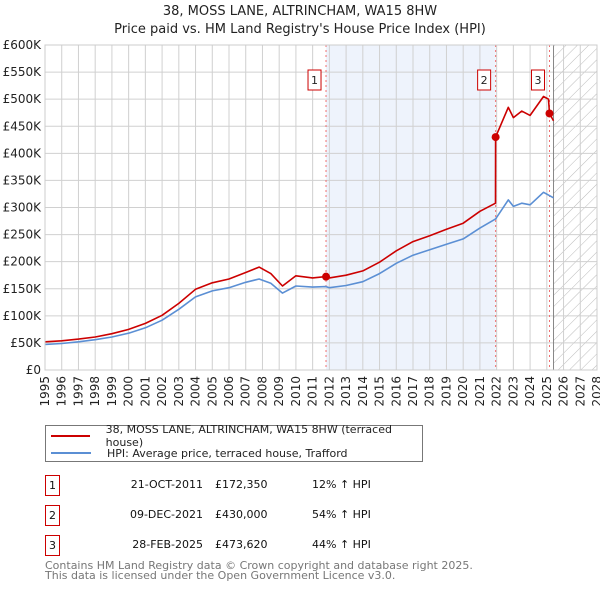 The image size is (600, 590). I want to click on sale-hpi-change: 44% ↑ HPI, so click(341, 544).